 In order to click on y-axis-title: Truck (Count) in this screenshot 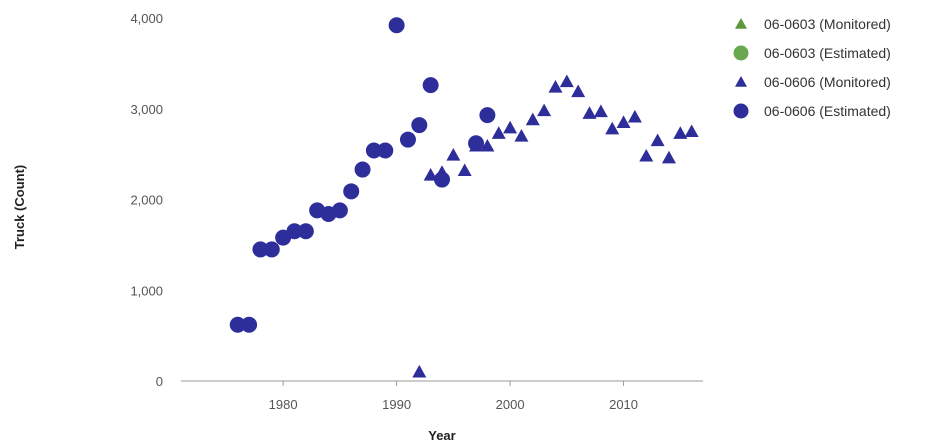, I will do `click(19, 207)`.